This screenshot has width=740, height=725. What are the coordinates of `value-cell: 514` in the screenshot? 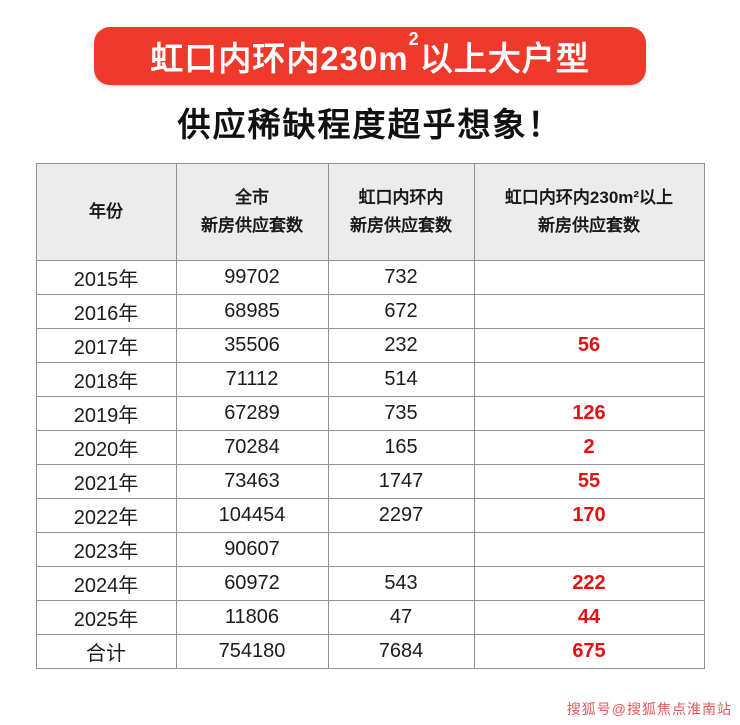 It's located at (401, 379).